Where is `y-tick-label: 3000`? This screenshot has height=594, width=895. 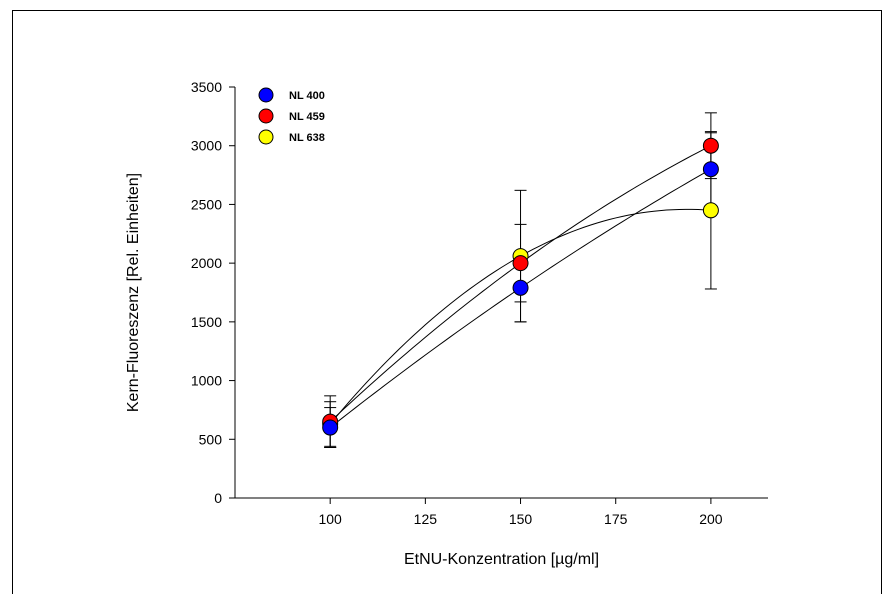
y-tick-label: 3000 is located at coordinates (206, 146).